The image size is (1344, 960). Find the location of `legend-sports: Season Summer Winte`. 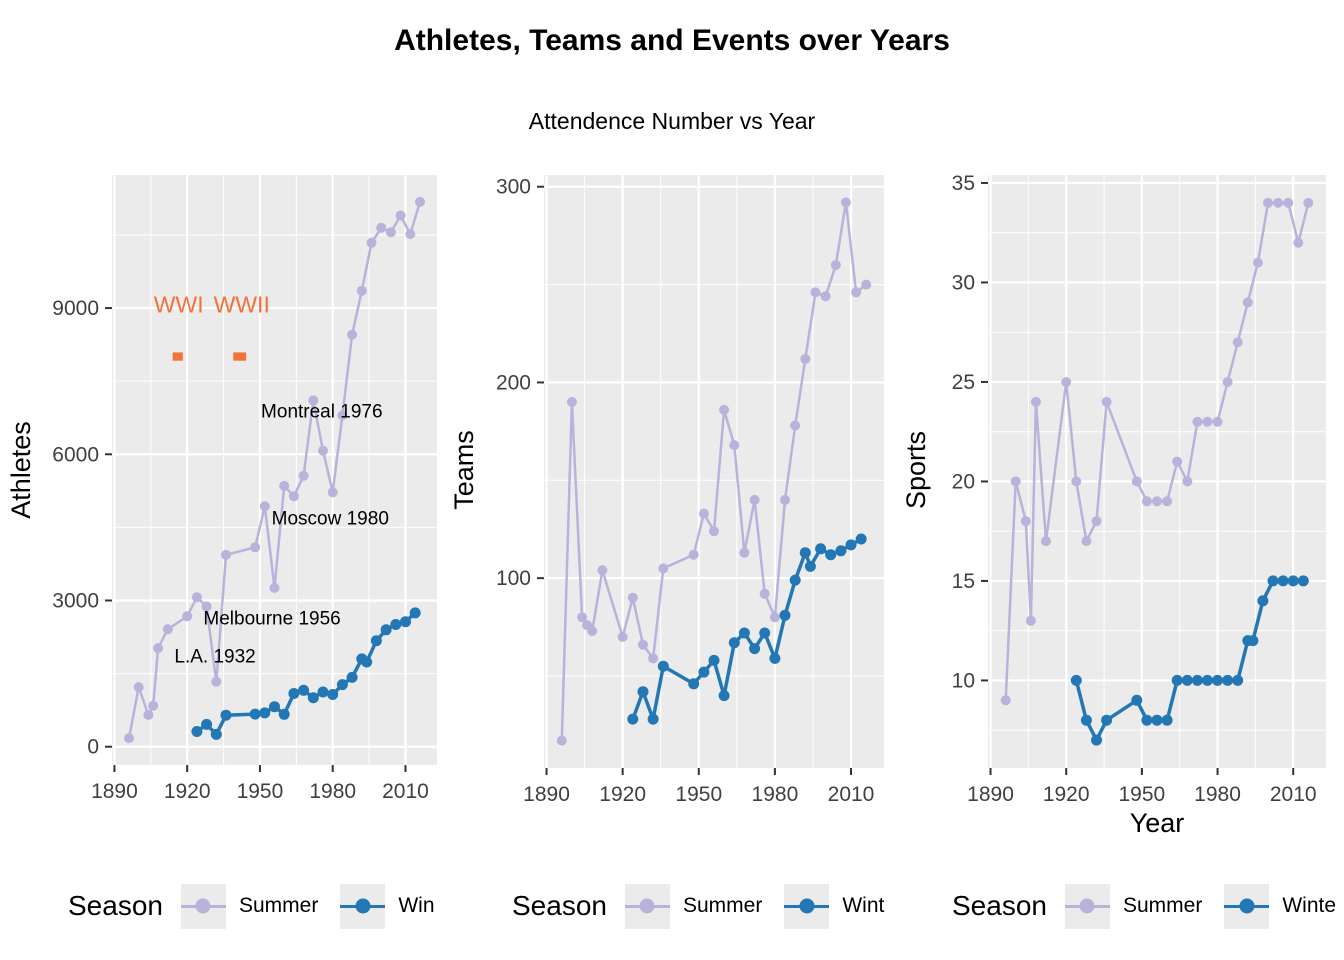

legend-sports: Season Summer Winte is located at coordinates (1148, 906).